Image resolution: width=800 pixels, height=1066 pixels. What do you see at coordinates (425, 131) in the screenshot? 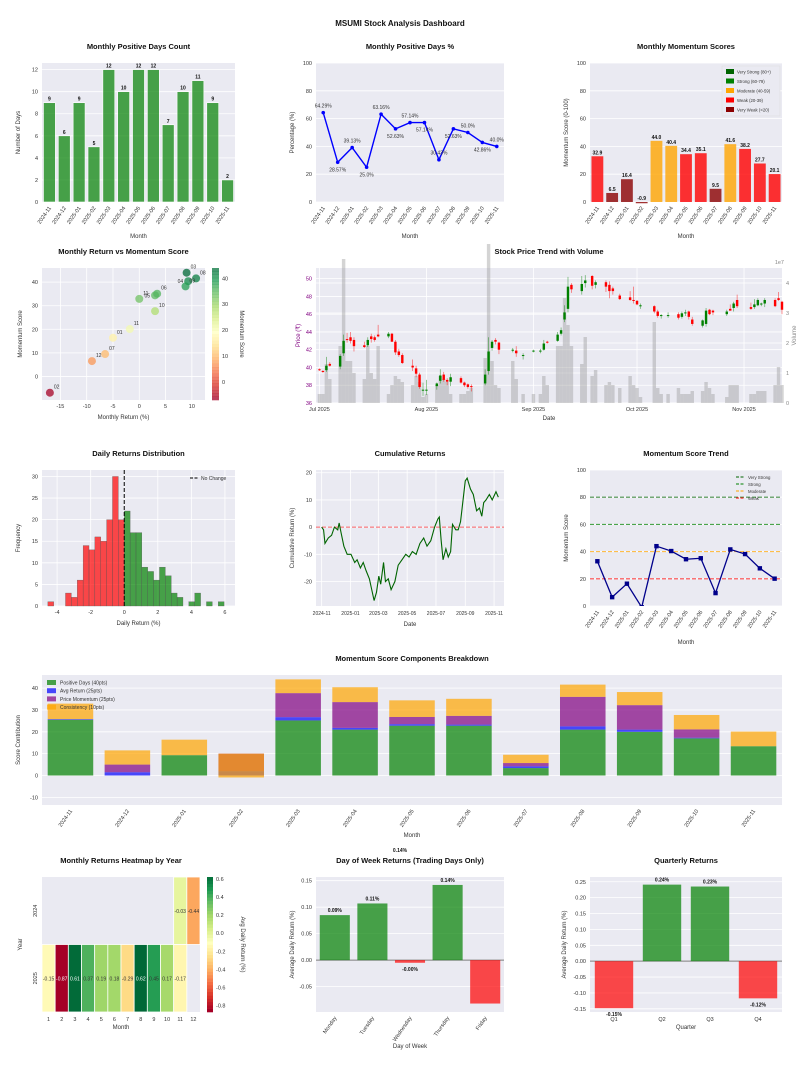
I see `point-label: 57.14%` at bounding box center [425, 131].